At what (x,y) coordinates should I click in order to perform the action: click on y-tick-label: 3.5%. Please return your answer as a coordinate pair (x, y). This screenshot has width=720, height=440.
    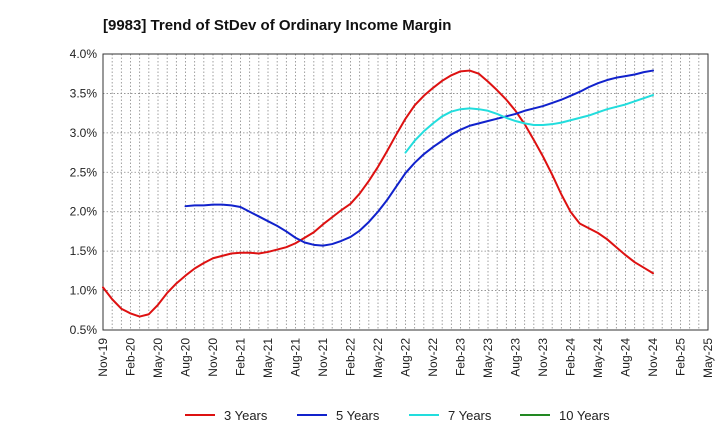
    Looking at the image, I should click on (84, 93).